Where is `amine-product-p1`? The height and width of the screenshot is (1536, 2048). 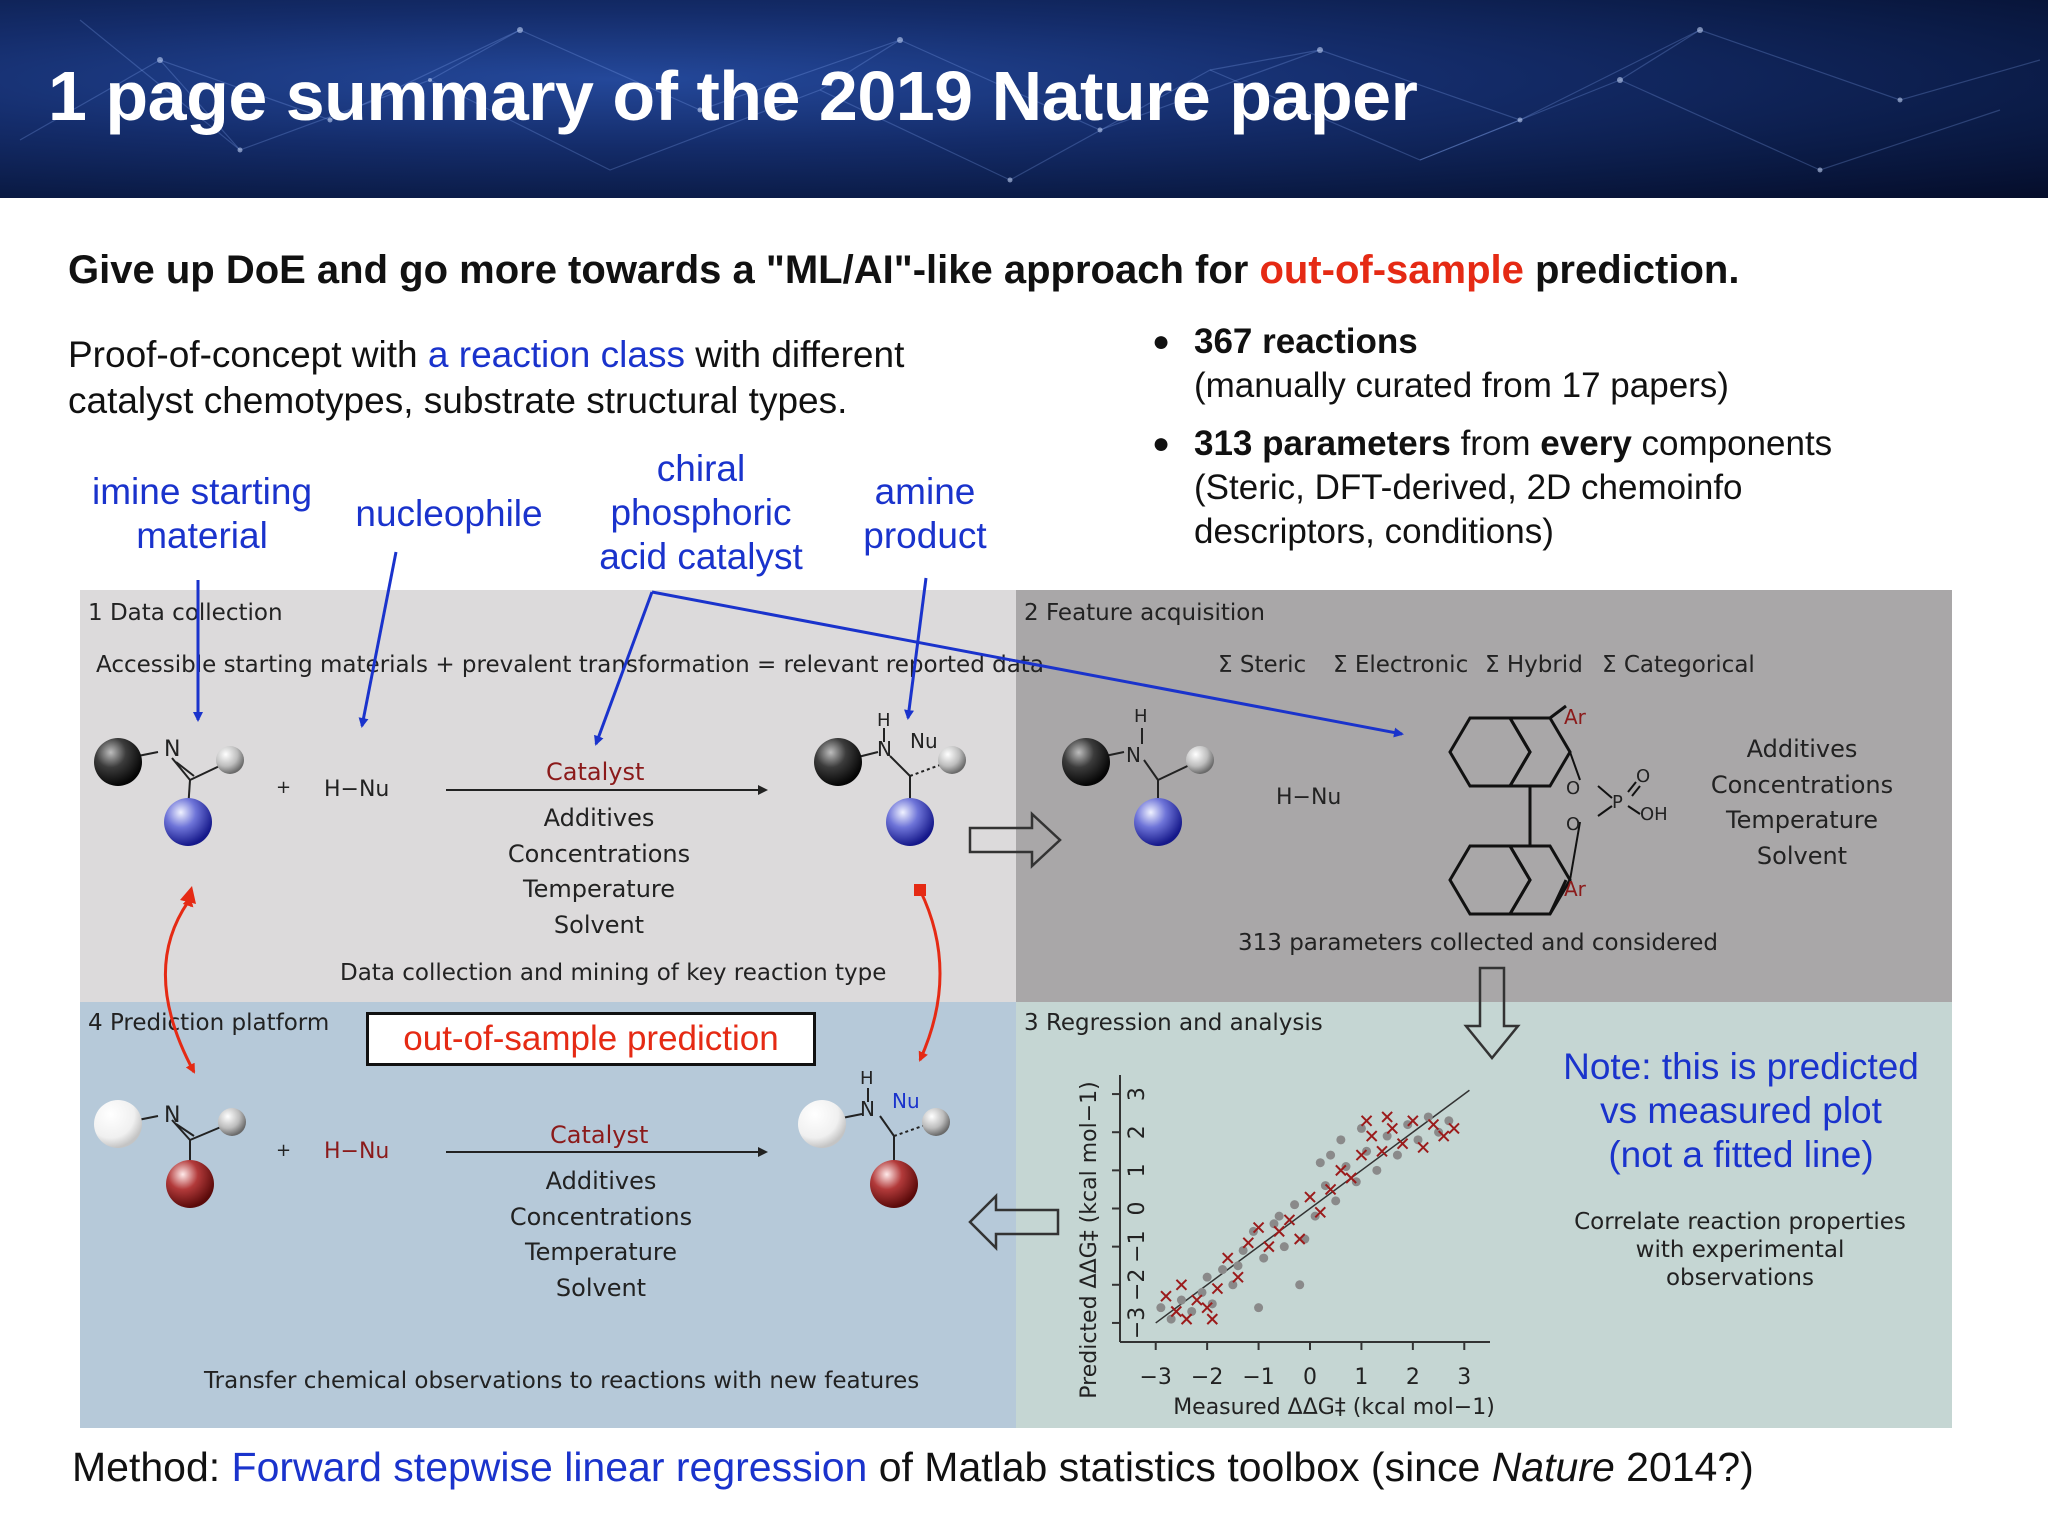
amine-product-p1 is located at coordinates (890, 787).